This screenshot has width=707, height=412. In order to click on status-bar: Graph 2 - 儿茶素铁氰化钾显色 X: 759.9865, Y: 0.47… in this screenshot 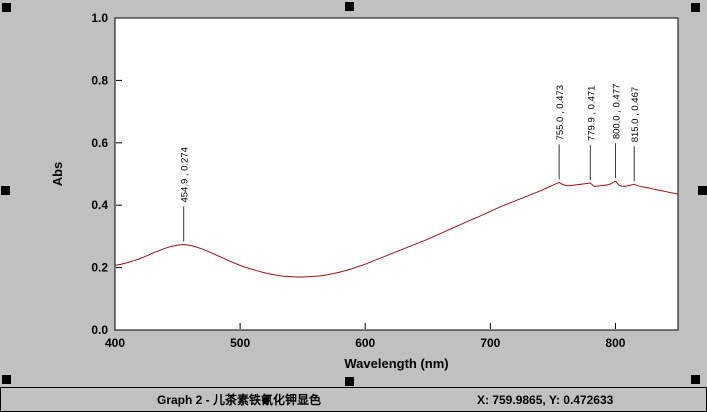, I will do `click(353, 399)`.